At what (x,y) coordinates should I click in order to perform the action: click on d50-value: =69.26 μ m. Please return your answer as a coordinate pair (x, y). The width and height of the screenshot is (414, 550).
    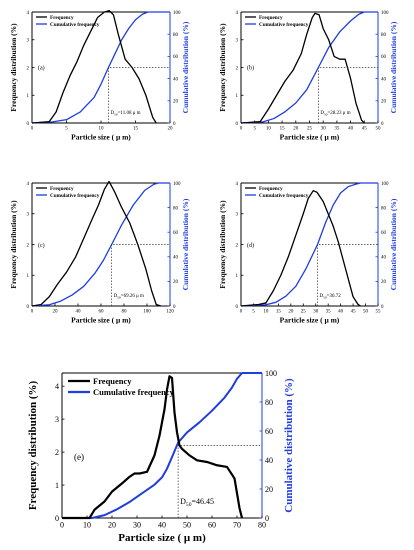
    Looking at the image, I should click on (132, 296).